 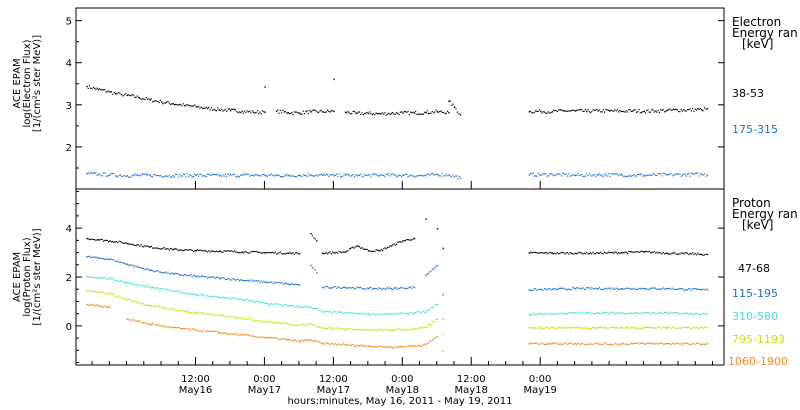 What do you see at coordinates (751, 203) in the screenshot?
I see `proton-legend-title: Proton` at bounding box center [751, 203].